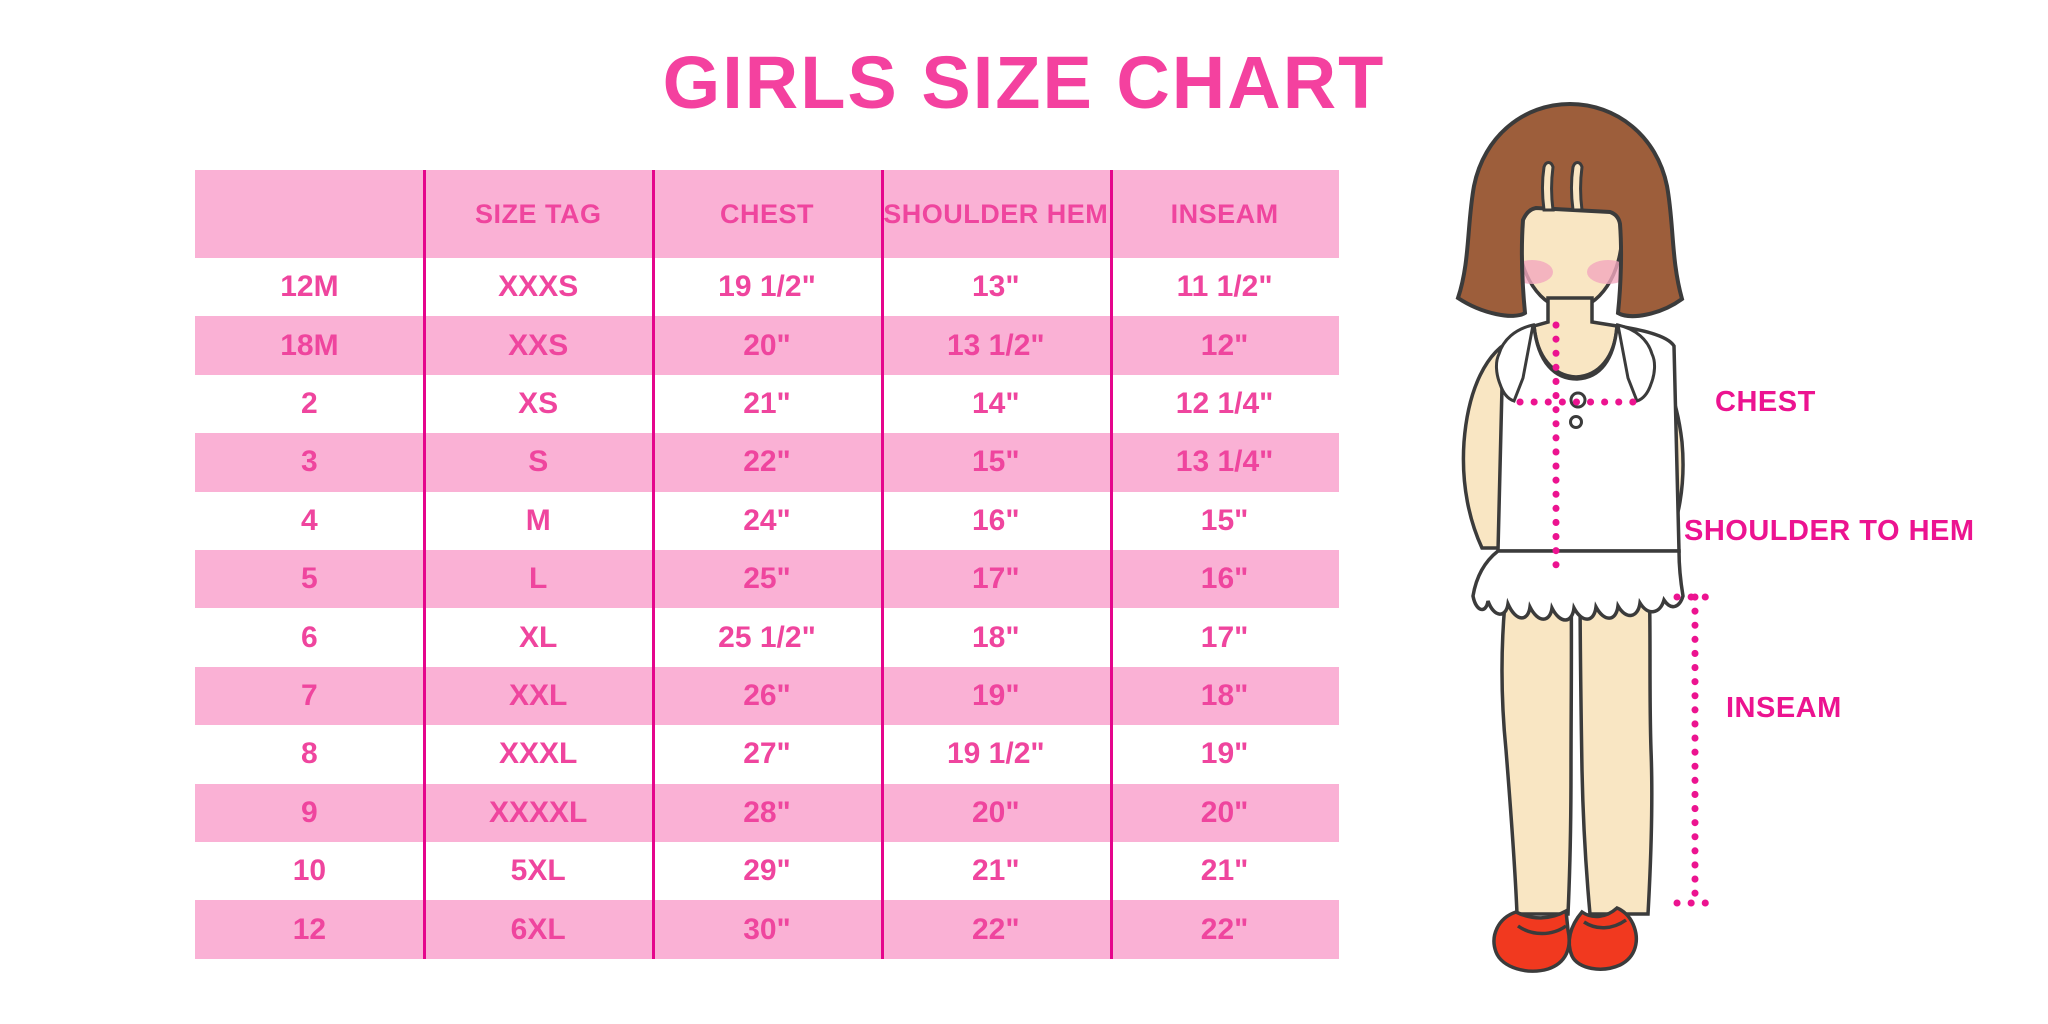 The image size is (2048, 1024). Describe the element at coordinates (538, 213) in the screenshot. I see `column-header: SIZE TAG` at that location.